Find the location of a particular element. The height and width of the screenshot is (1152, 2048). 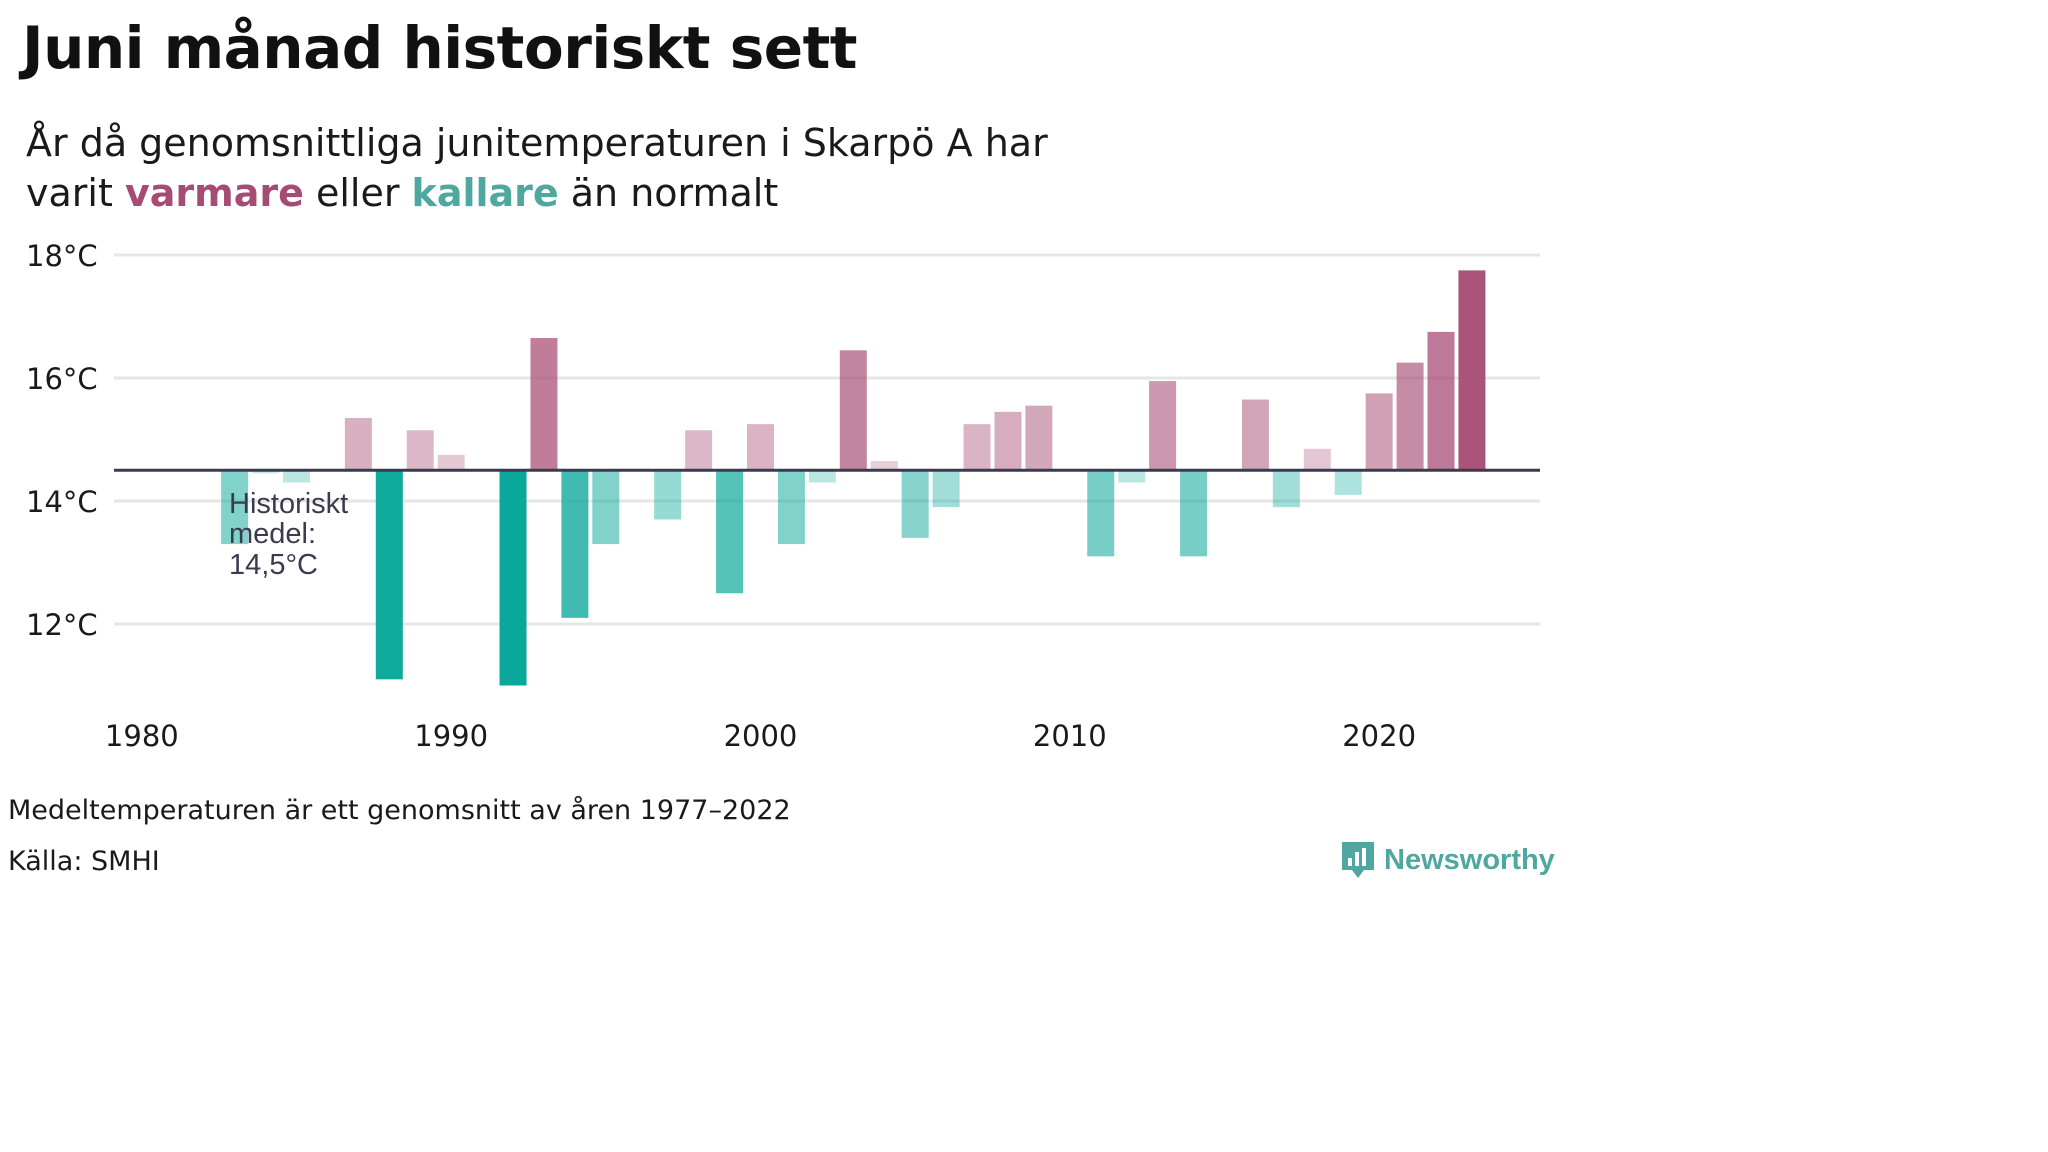

bar-2006 is located at coordinates (946, 489).